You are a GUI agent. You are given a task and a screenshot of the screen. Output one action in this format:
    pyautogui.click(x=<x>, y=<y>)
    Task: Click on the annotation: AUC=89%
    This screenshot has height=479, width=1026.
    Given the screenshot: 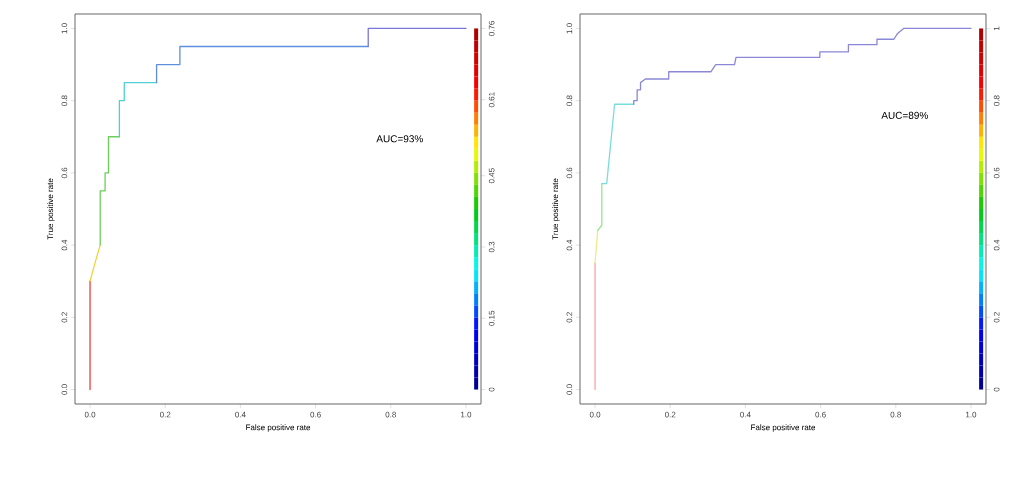 What is the action you would take?
    pyautogui.click(x=904, y=115)
    